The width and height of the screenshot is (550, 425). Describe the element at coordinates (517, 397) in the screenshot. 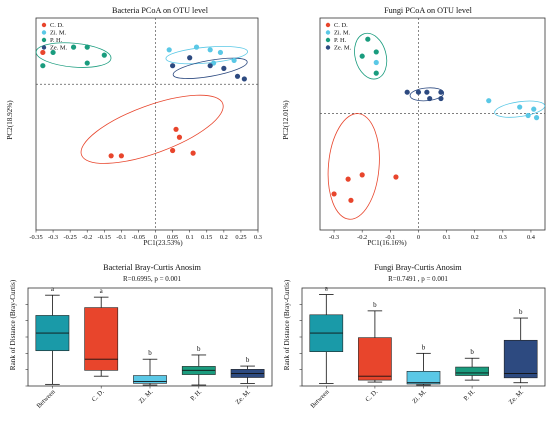

I see `category-label: Ze. M.` at that location.